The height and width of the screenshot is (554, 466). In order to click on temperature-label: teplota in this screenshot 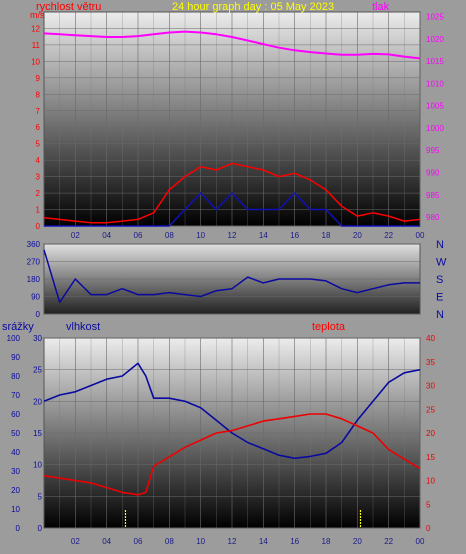, I will do `click(329, 327)`.